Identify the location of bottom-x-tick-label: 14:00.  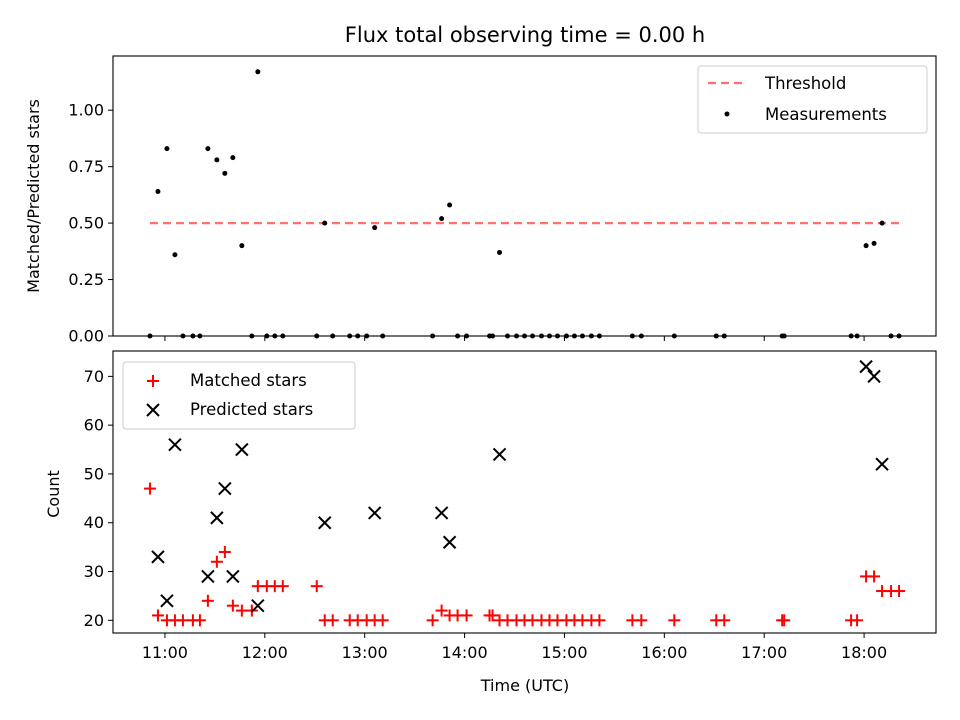
(465, 652).